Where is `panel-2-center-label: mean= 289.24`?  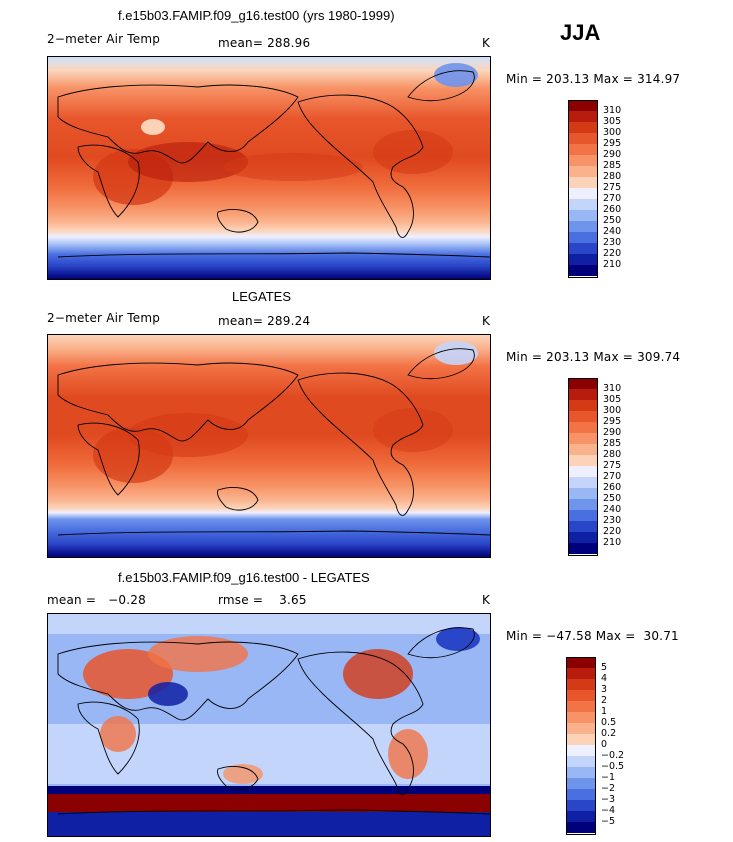 panel-2-center-label: mean= 289.24 is located at coordinates (264, 321).